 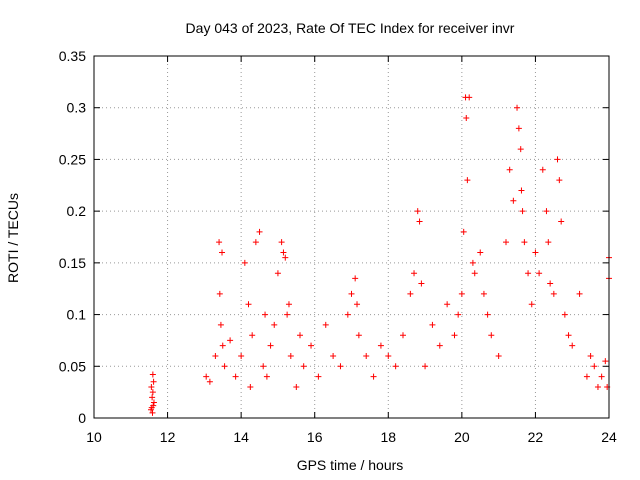 I want to click on y-tick-label: 0.25, so click(x=72, y=159).